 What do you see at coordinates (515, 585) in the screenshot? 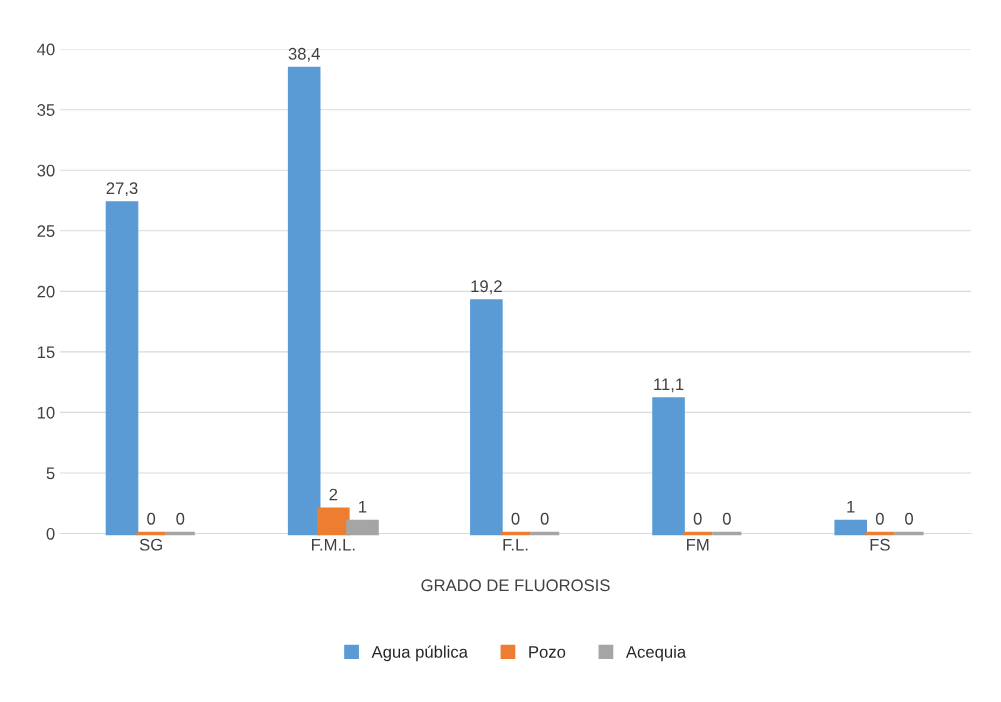
I see `x-axis-title: GRADO DE FLUOROSIS` at bounding box center [515, 585].